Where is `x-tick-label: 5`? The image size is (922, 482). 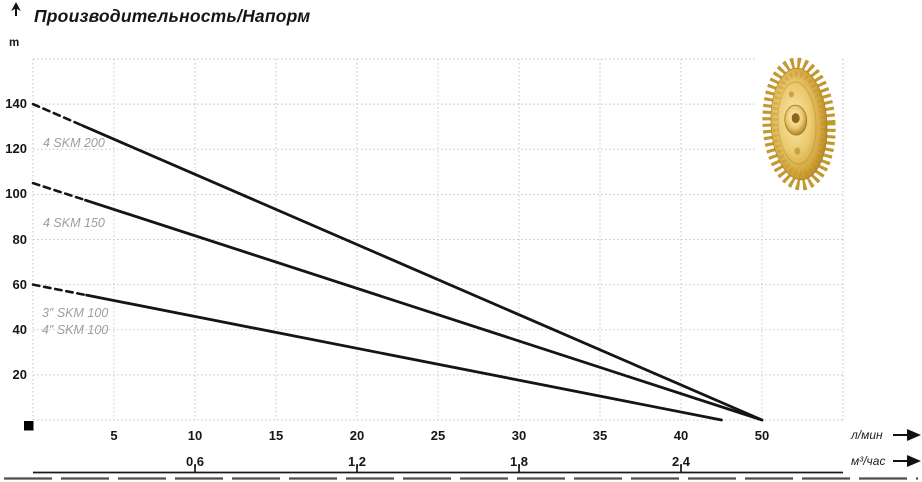
x-tick-label: 5 is located at coordinates (114, 435).